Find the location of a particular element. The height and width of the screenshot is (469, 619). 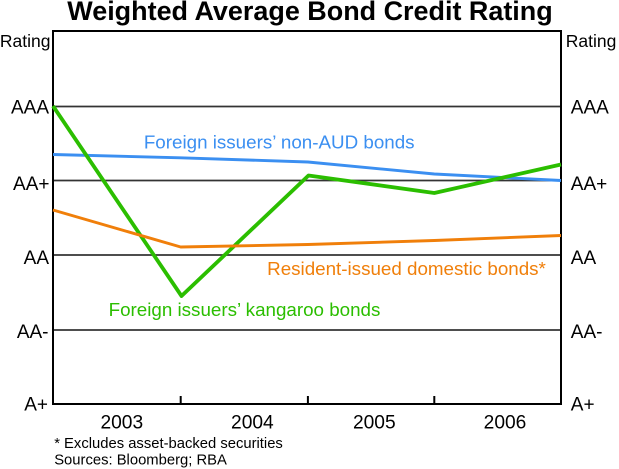

svg-text: 2005 is located at coordinates (374, 423).